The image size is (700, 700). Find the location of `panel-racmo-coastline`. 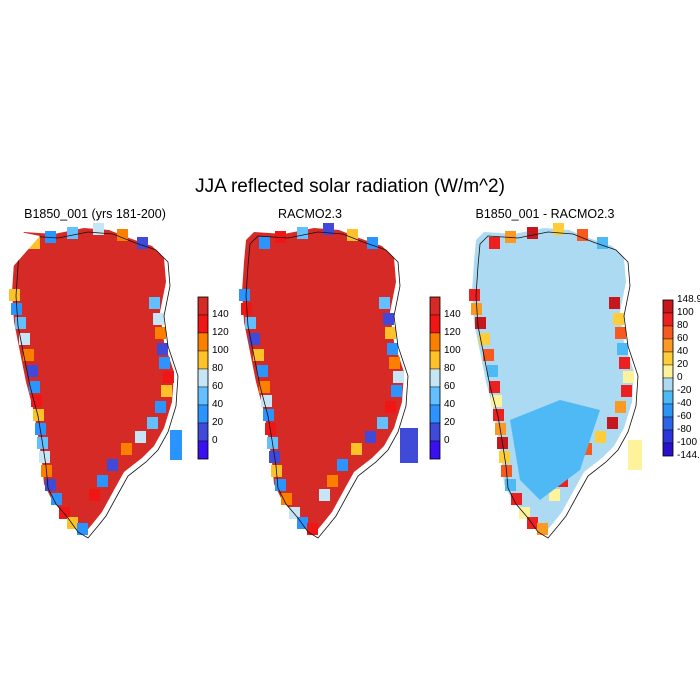

panel-racmo-coastline is located at coordinates (327, 385).